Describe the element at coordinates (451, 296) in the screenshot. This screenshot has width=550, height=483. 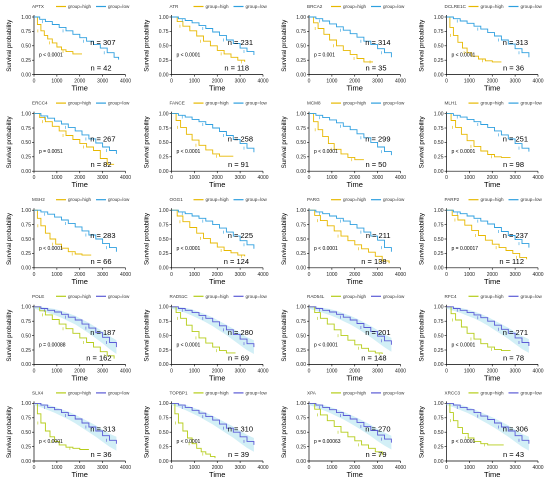
I see `gene-label: RFC4` at that location.